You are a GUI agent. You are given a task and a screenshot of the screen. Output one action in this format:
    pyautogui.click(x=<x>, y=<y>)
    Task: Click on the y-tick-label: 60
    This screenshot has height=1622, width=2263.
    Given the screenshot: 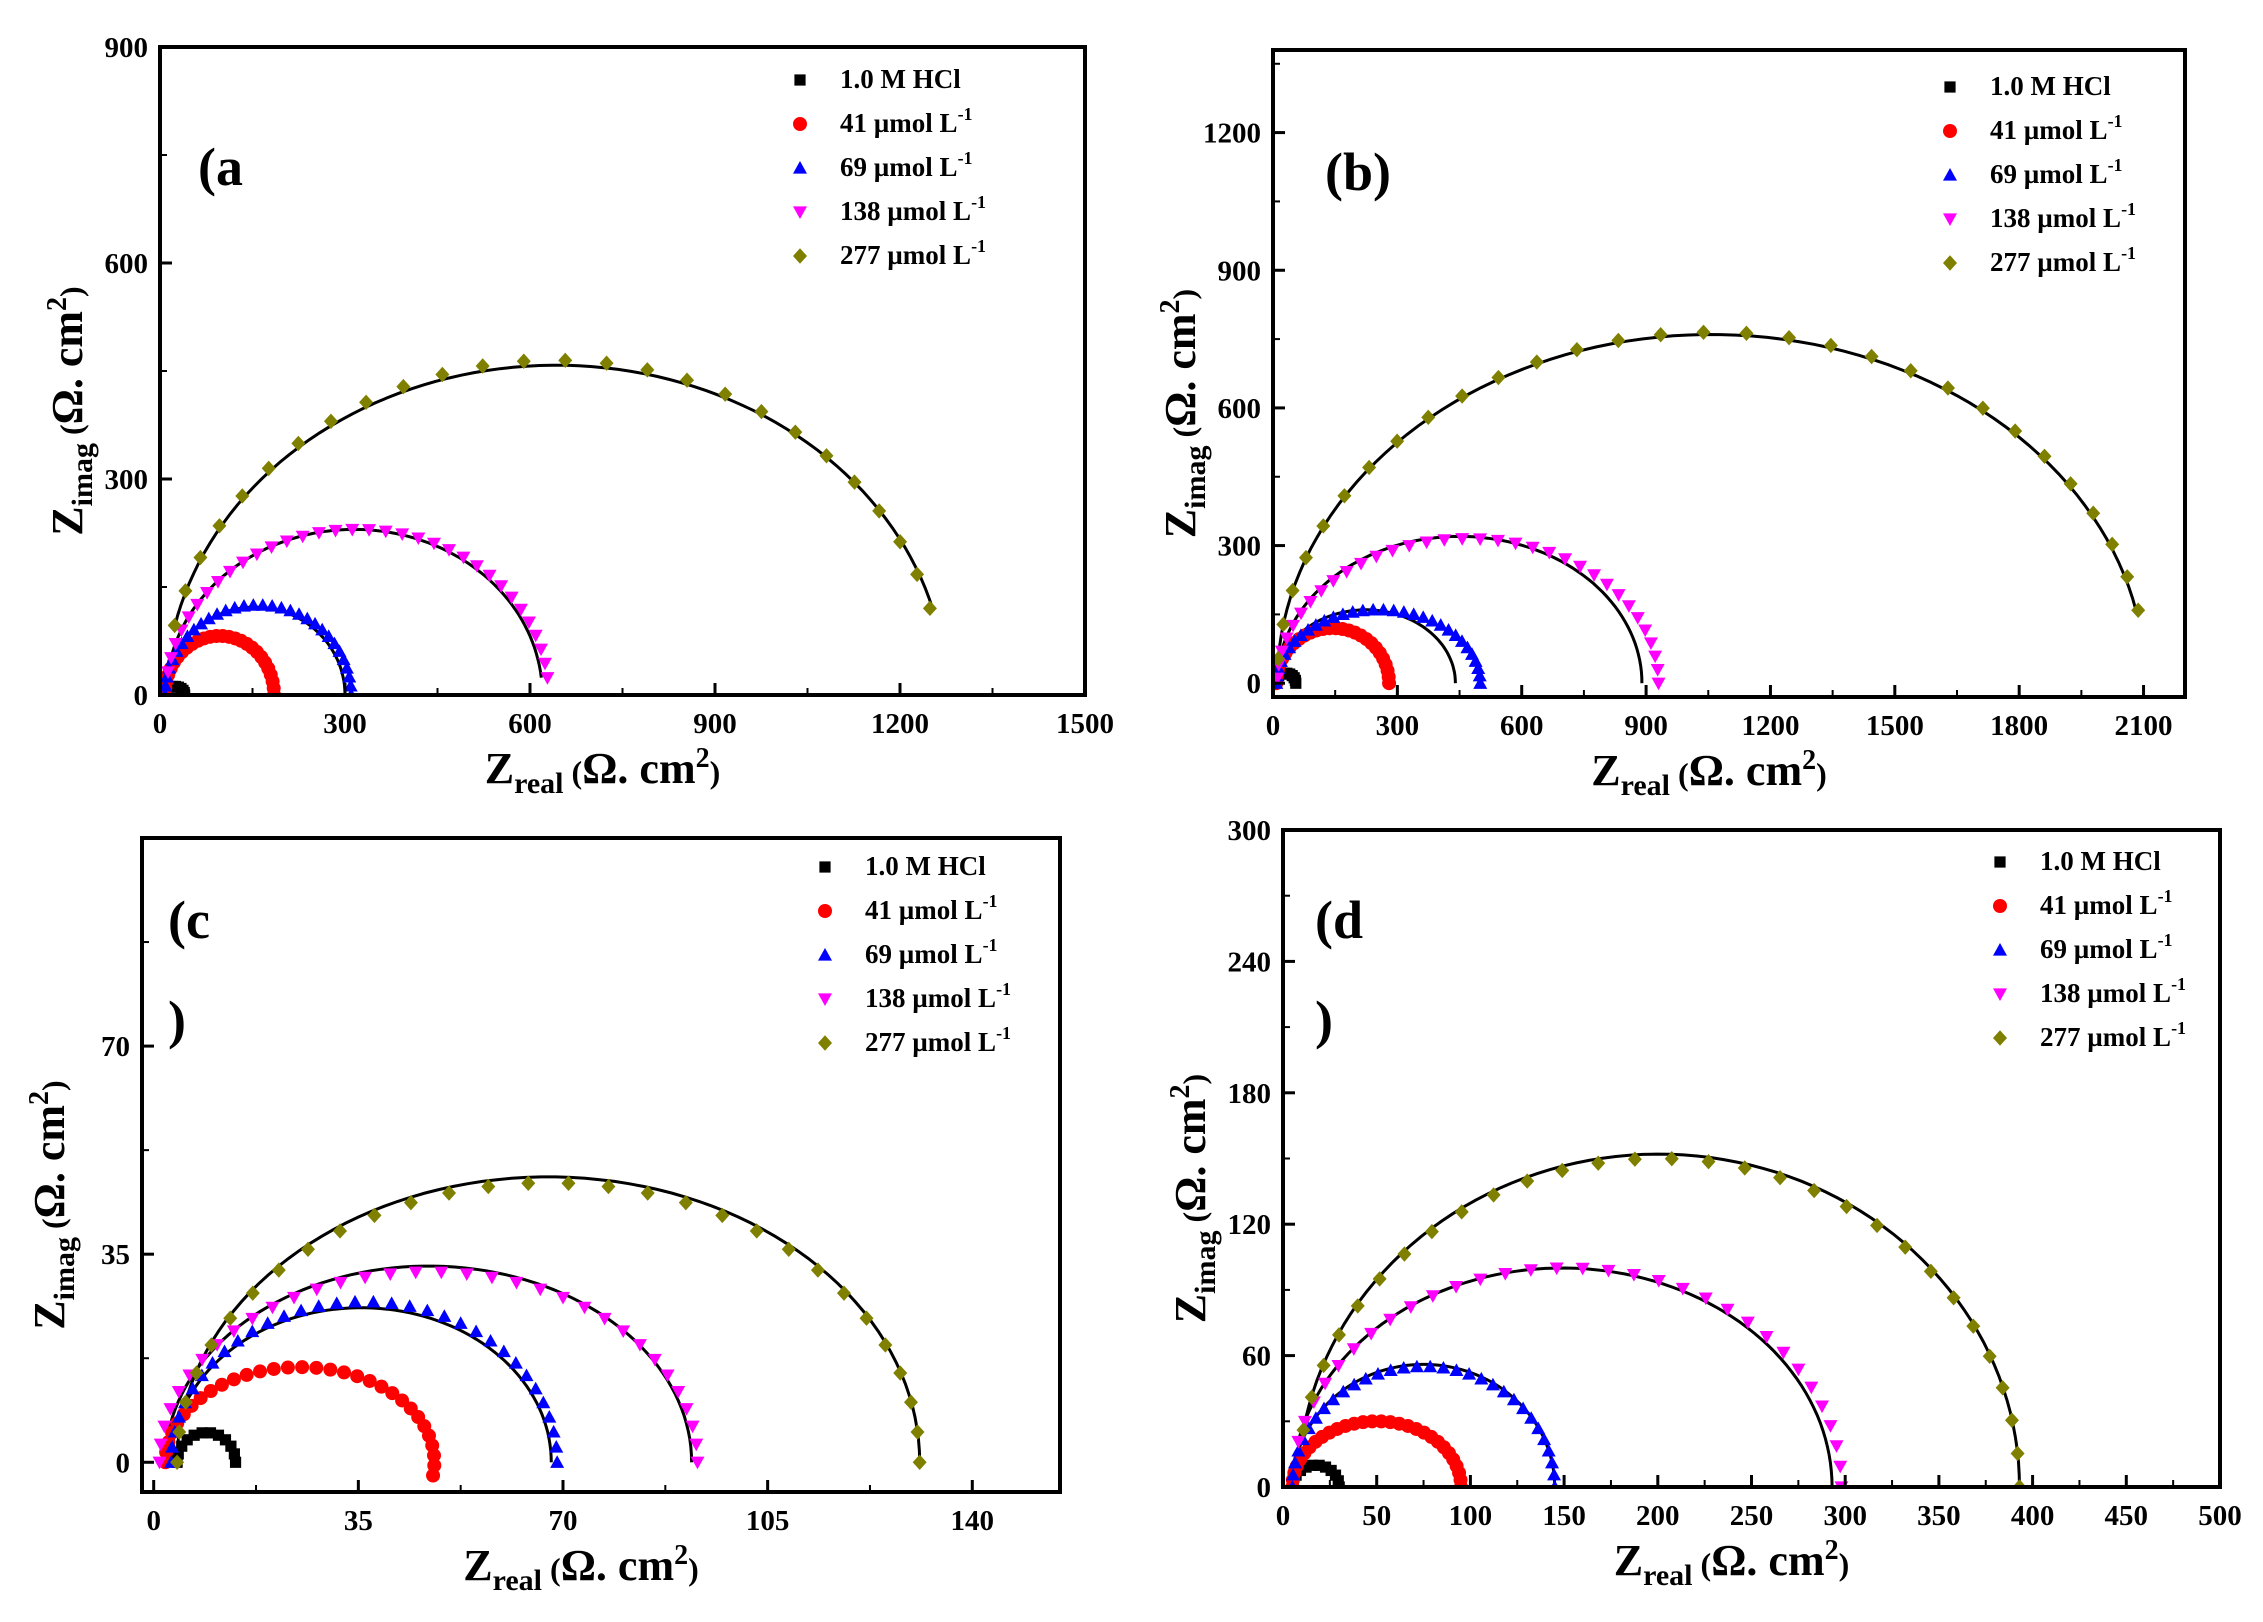 What is the action you would take?
    pyautogui.click(x=1256, y=1357)
    